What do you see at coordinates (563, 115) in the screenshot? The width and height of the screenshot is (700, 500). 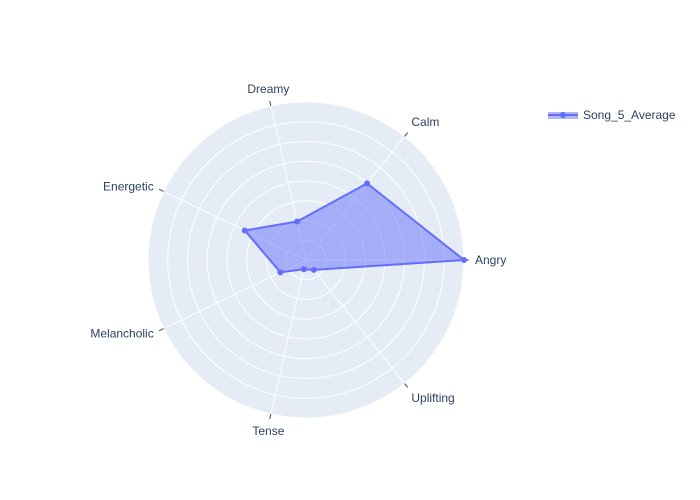 I see `legend-marker` at bounding box center [563, 115].